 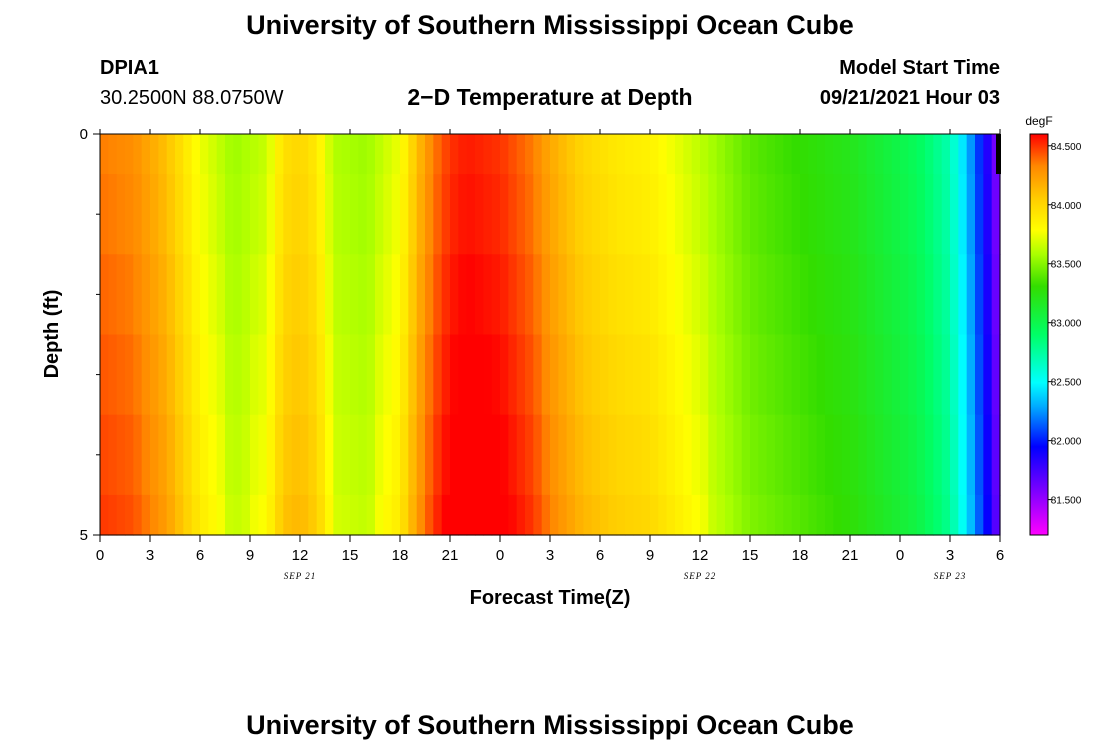 I want to click on y-axis: 05, so click(x=90, y=335).